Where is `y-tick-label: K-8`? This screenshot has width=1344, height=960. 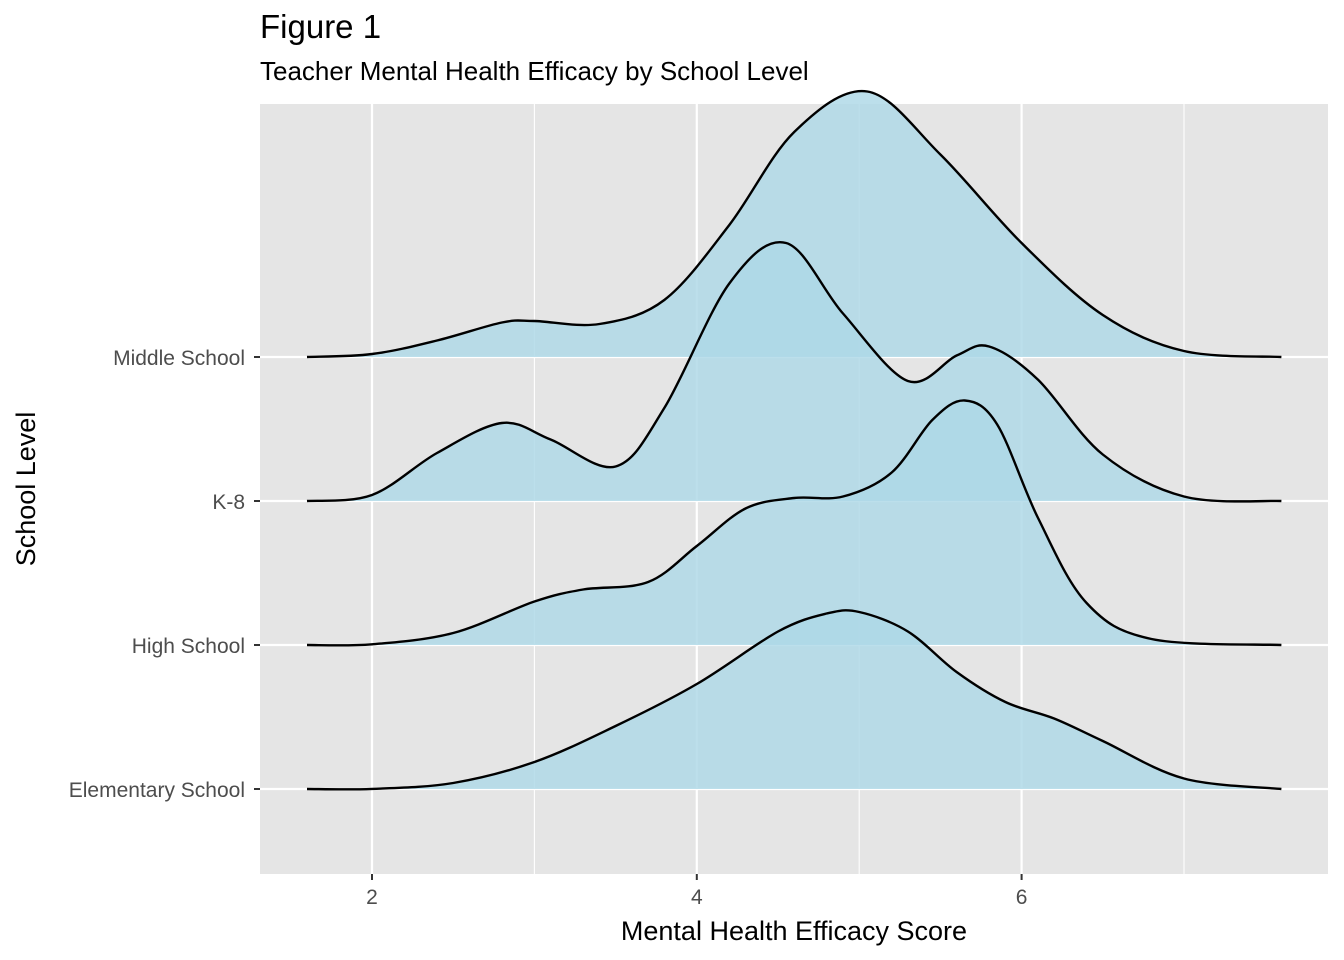
y-tick-label: K-8 is located at coordinates (228, 502).